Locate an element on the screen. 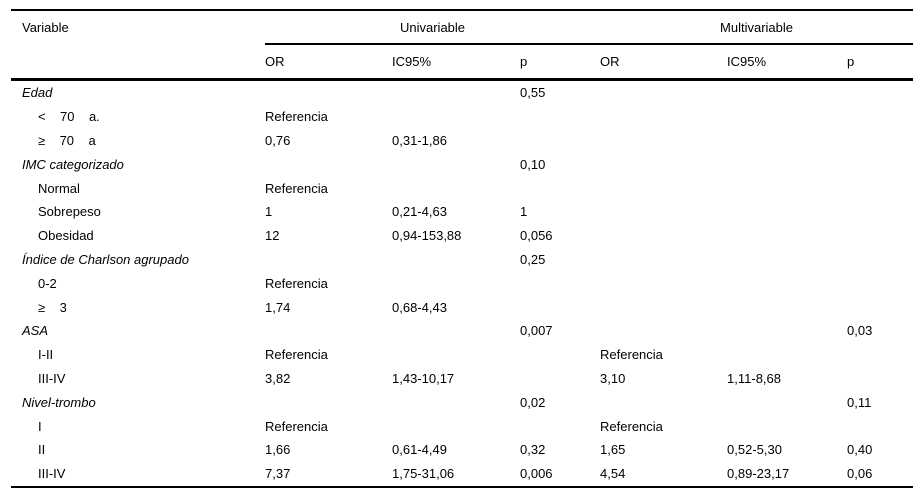 The height and width of the screenshot is (503, 924). p-univariable-cell: 0,006 is located at coordinates (536, 474).